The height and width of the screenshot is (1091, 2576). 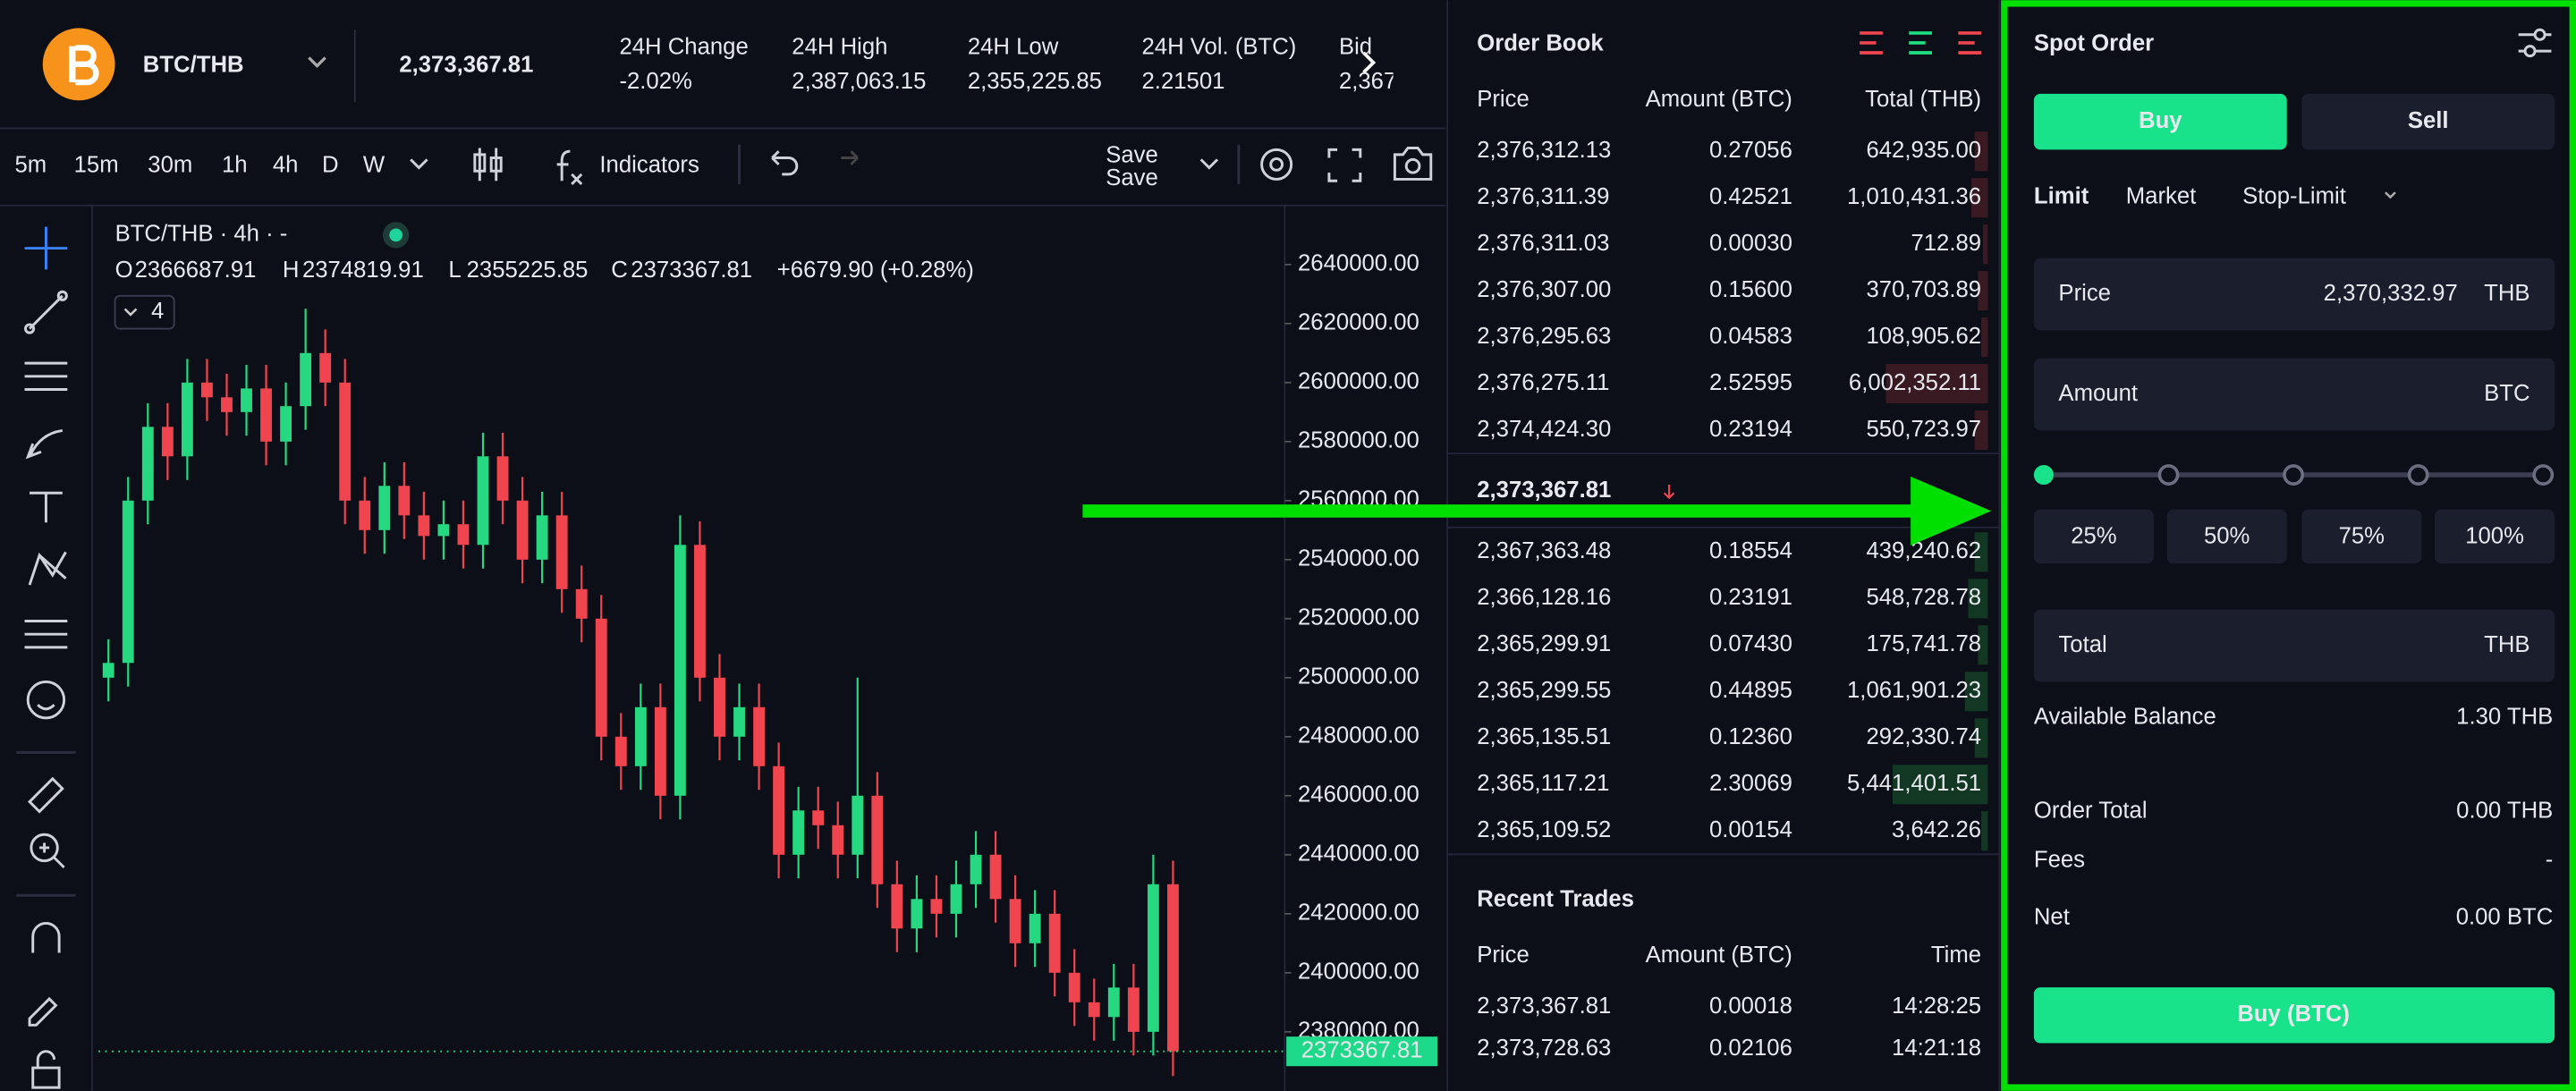 What do you see at coordinates (235, 165) in the screenshot?
I see `interval: 1h` at bounding box center [235, 165].